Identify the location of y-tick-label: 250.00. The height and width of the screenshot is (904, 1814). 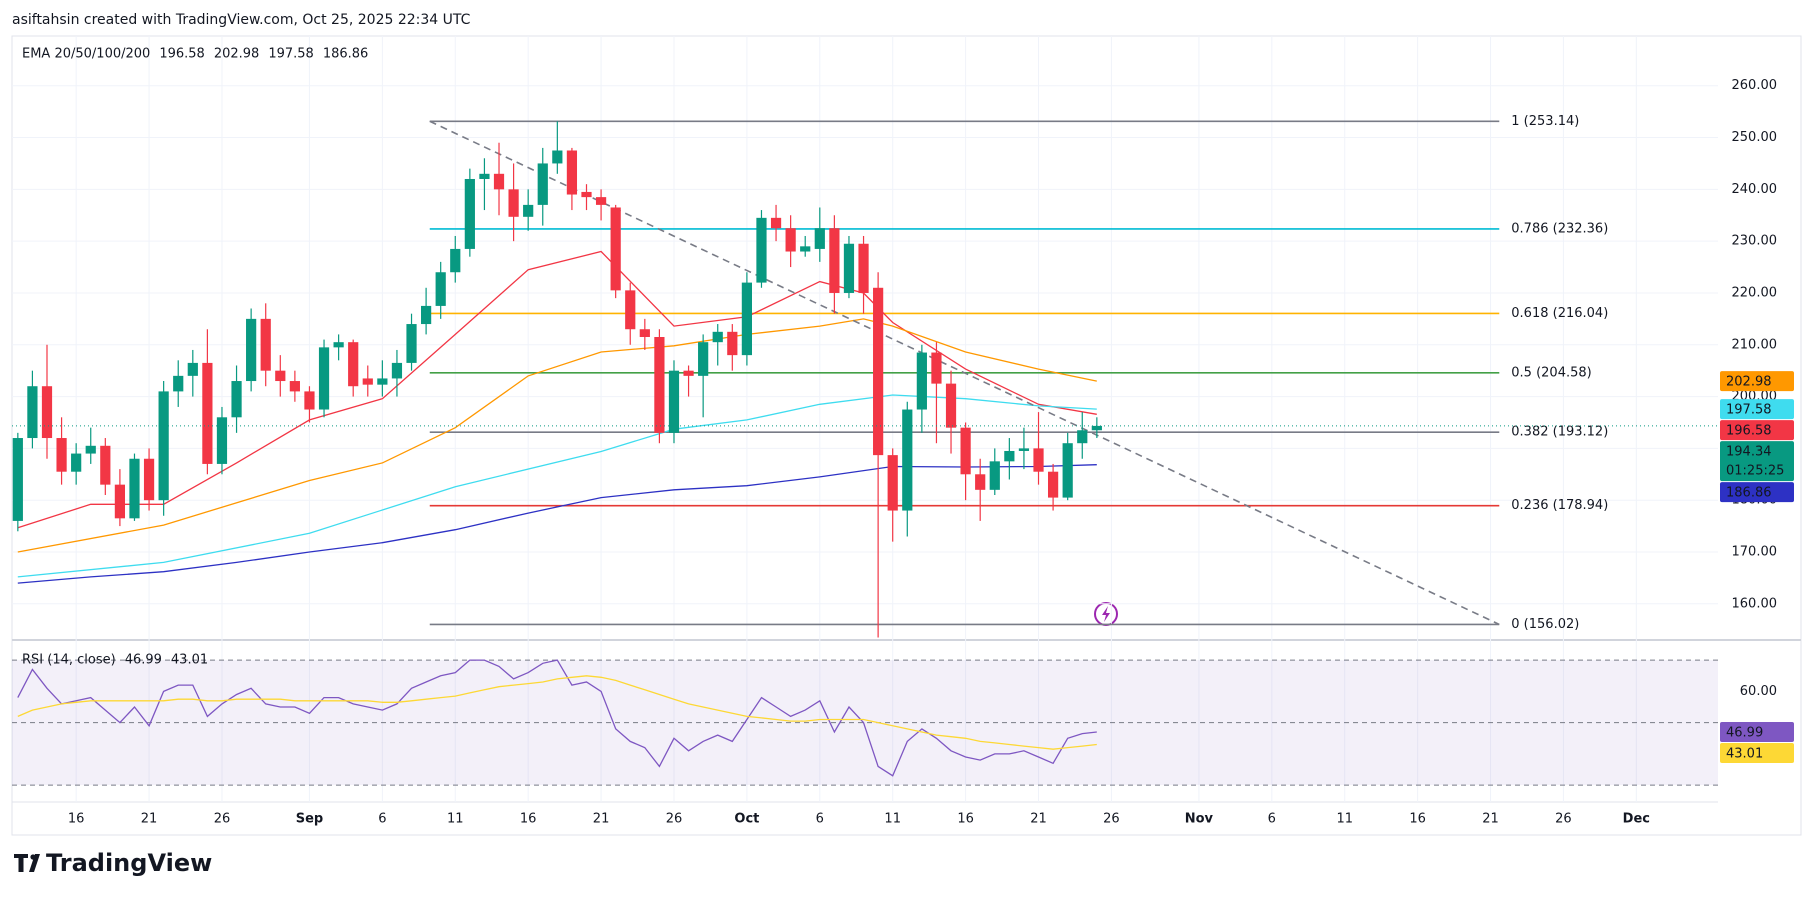
(1755, 137).